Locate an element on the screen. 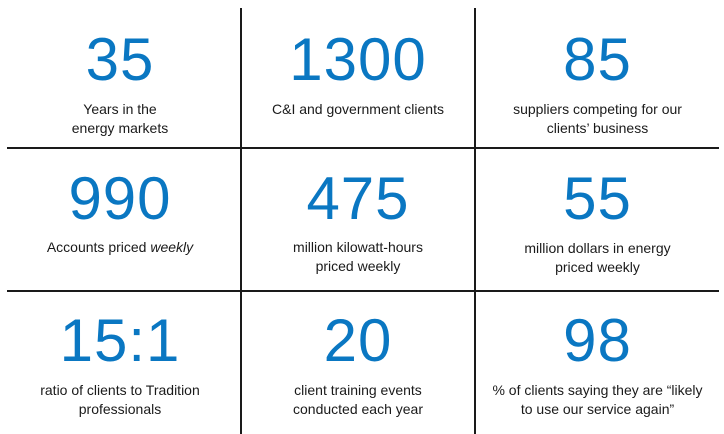 This screenshot has height=434, width=724. stat-cell-accounts: 990 Accounts priced weekly is located at coordinates (120, 219).